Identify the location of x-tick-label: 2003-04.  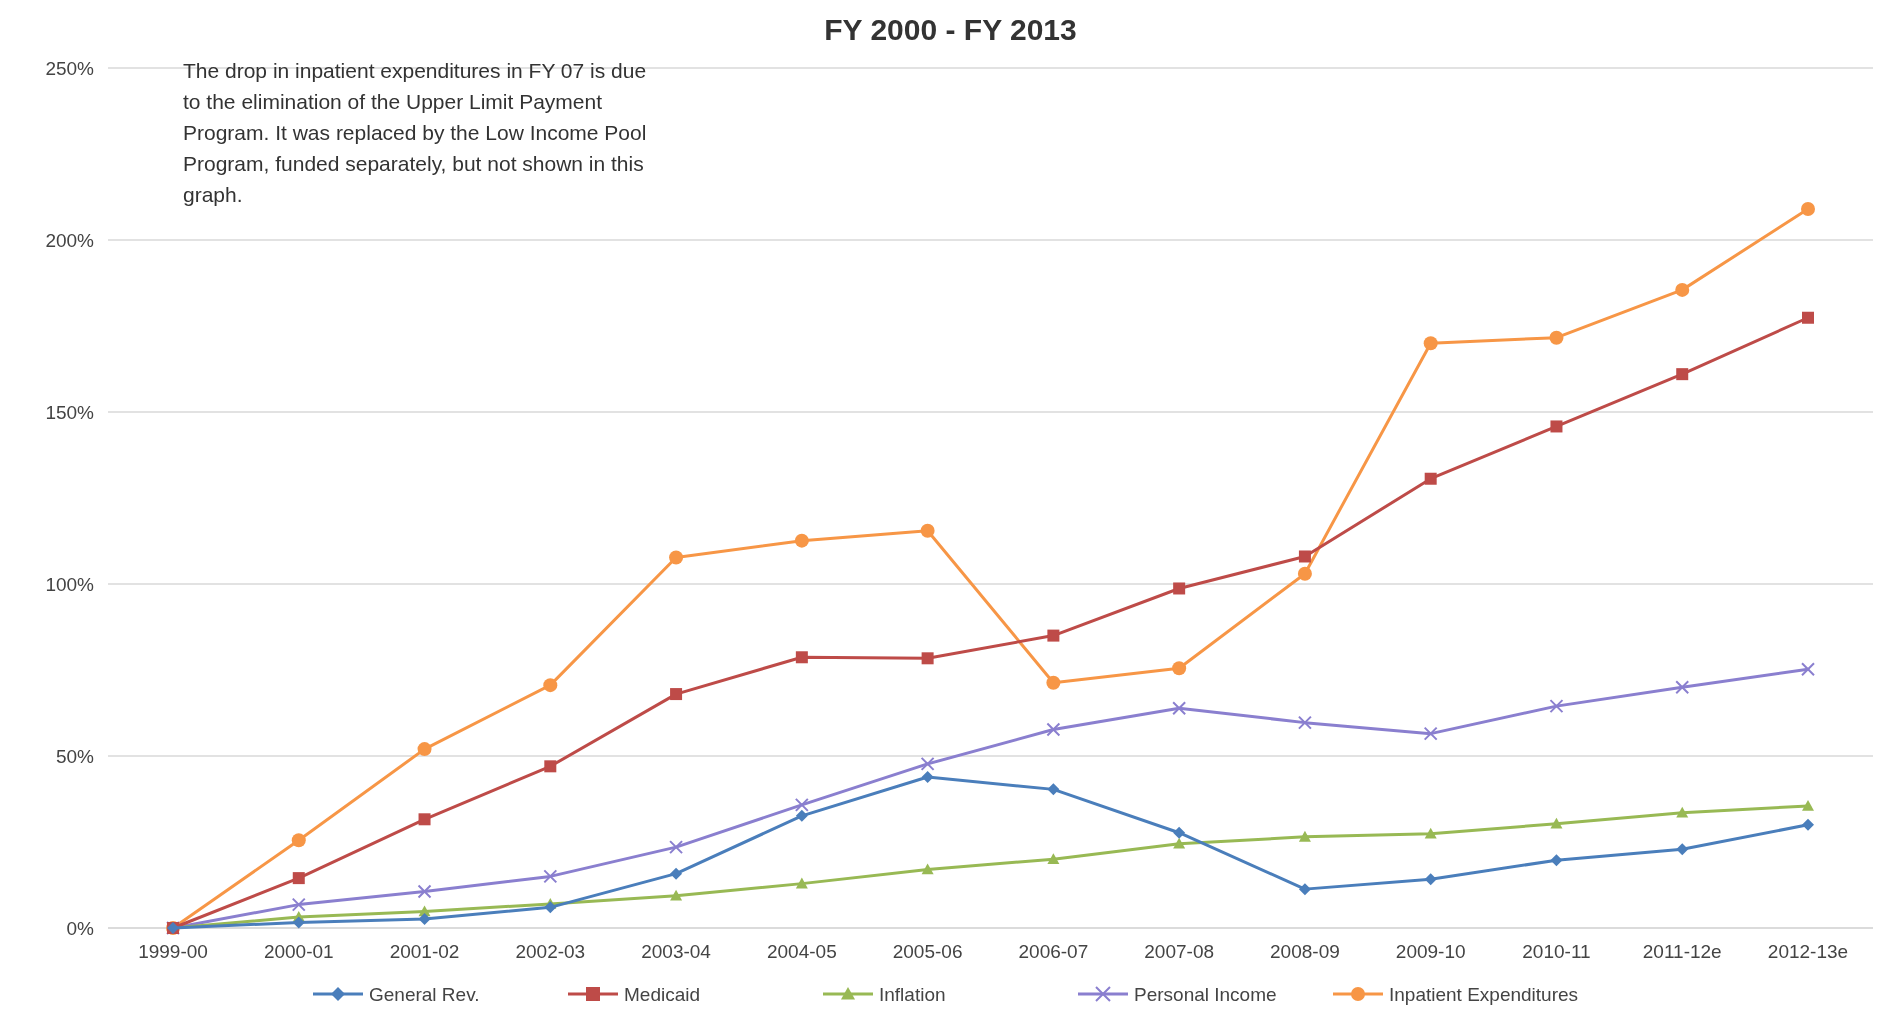
(676, 951).